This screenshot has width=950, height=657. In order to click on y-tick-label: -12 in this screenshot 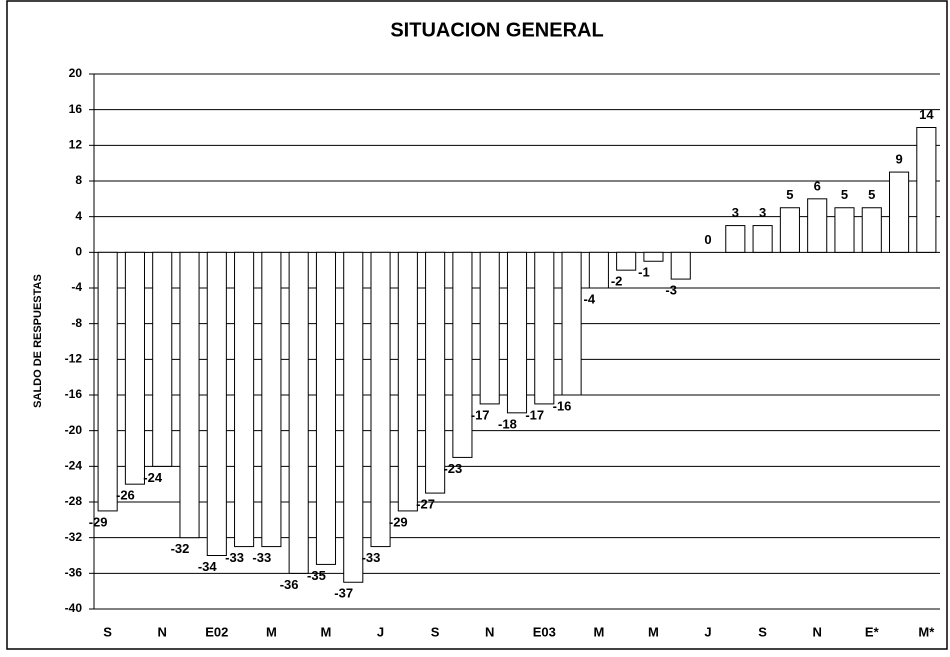, I will do `click(74, 359)`.